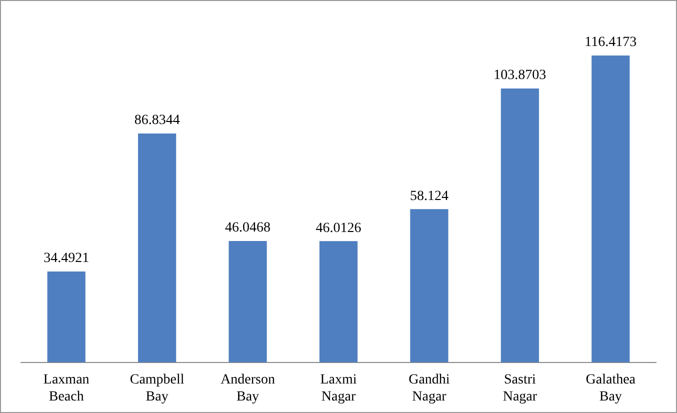 Image resolution: width=677 pixels, height=413 pixels. I want to click on data-label: 46.0126, so click(339, 228).